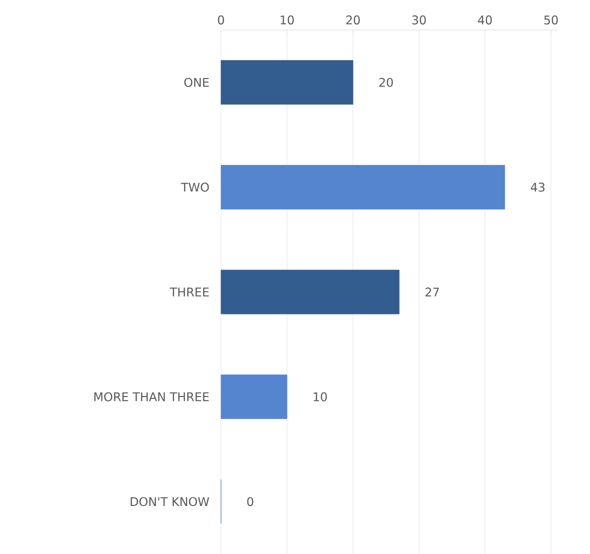 This screenshot has width=590, height=554. What do you see at coordinates (485, 19) in the screenshot?
I see `x-tick-label: 40` at bounding box center [485, 19].